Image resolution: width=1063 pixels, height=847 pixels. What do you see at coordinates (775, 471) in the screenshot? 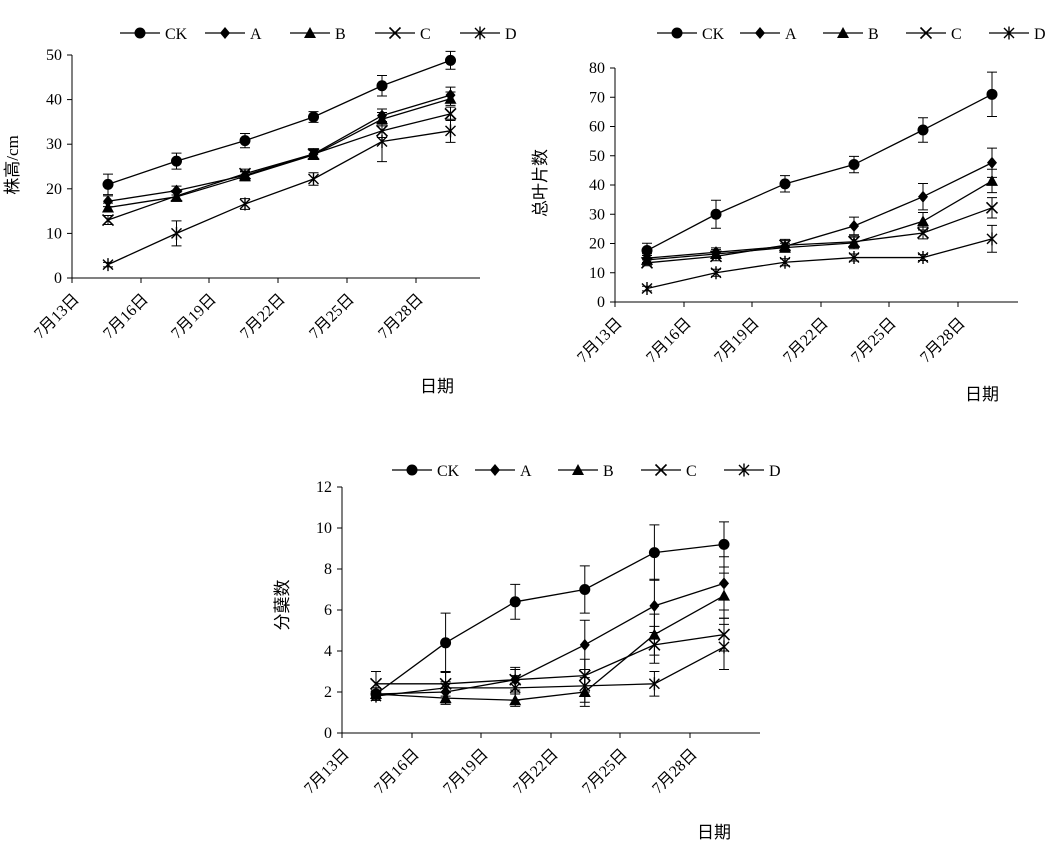
I see `legend-label: D` at bounding box center [775, 471].